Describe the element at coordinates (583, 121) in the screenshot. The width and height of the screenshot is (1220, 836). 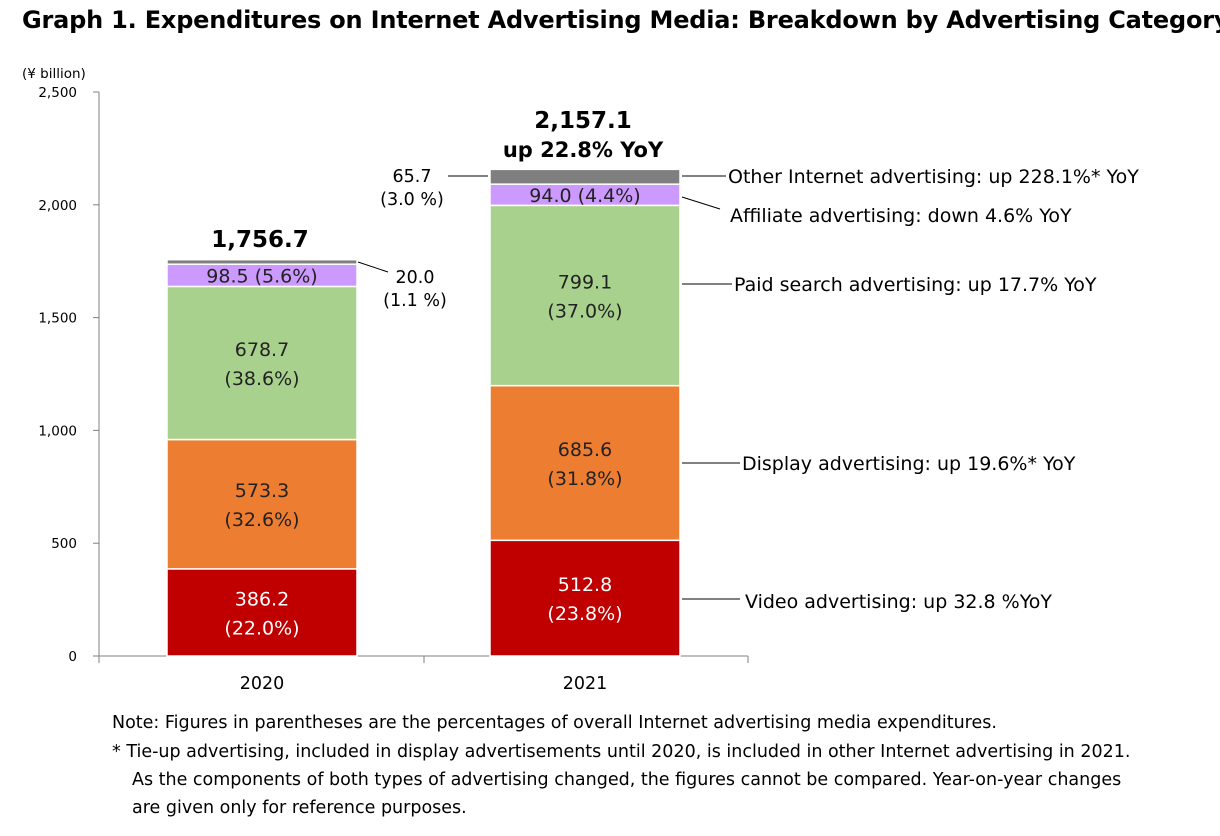
I see `total-label-2021: 2,157.1` at that location.